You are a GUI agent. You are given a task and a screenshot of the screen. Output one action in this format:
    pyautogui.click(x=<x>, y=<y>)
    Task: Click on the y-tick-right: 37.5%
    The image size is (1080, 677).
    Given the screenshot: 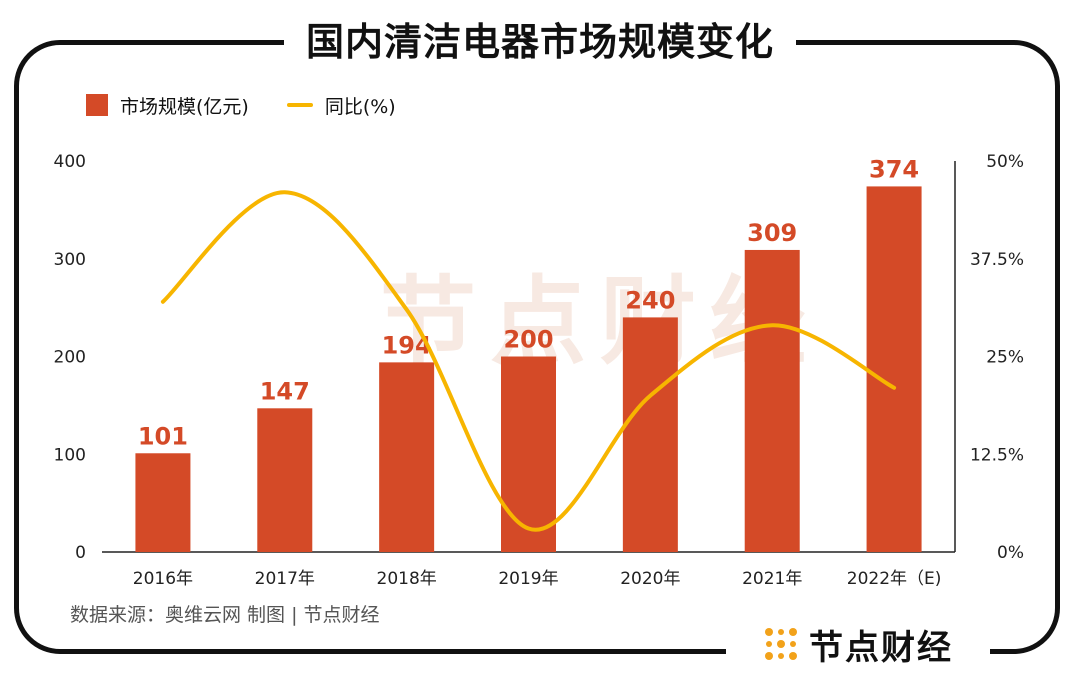 What is the action you would take?
    pyautogui.click(x=997, y=260)
    